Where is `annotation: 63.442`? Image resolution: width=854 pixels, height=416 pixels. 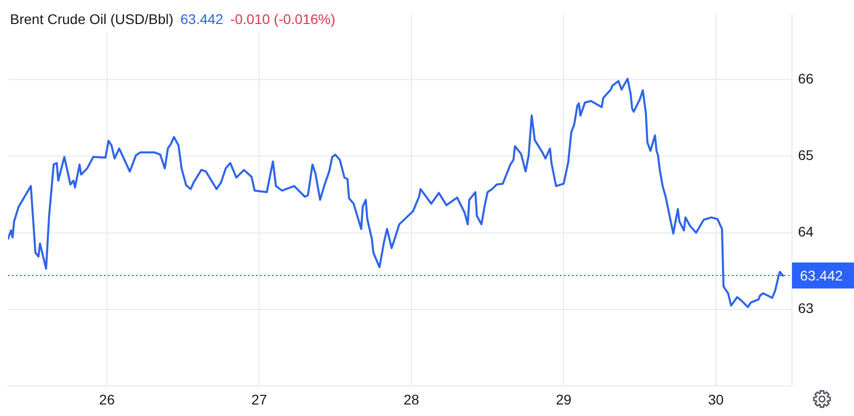 annotation: 63.442 is located at coordinates (202, 18).